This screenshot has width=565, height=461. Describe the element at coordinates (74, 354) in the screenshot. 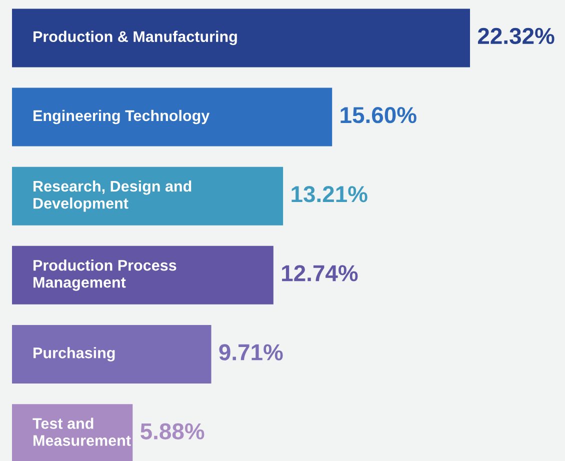

I see `y-tick-label: Purchasing` at that location.